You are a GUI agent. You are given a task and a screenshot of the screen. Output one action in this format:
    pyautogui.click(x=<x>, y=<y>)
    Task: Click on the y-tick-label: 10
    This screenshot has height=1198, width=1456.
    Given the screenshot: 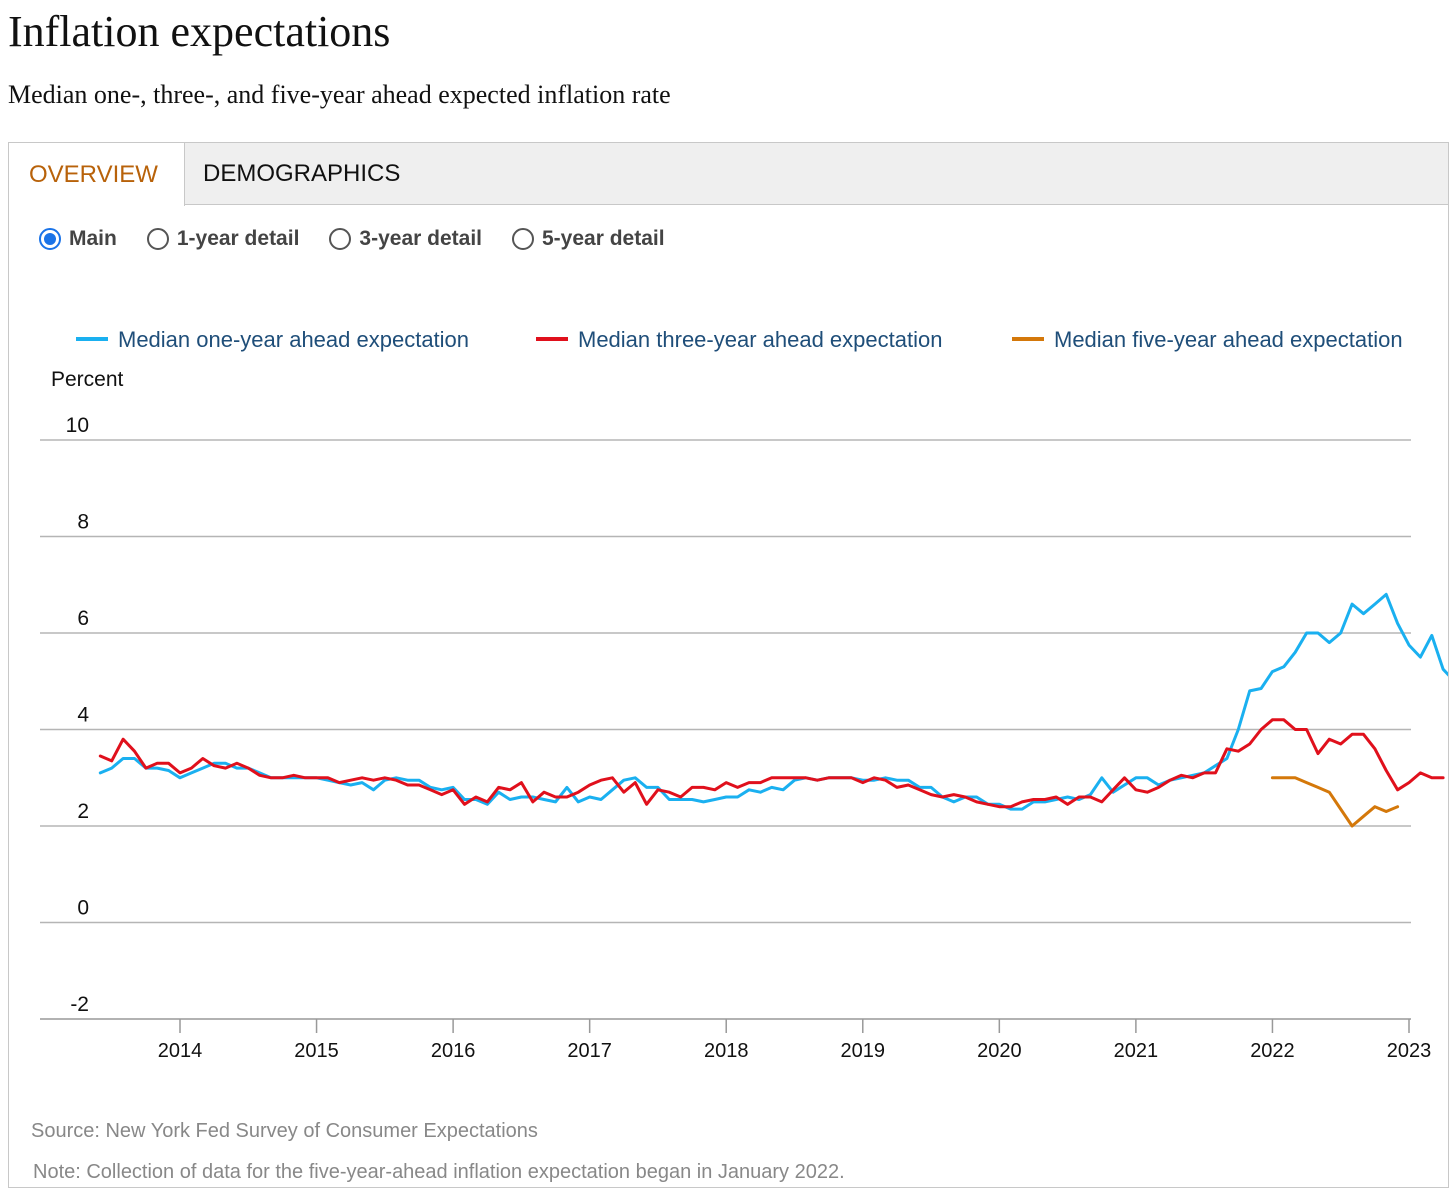 What is the action you would take?
    pyautogui.click(x=77, y=425)
    